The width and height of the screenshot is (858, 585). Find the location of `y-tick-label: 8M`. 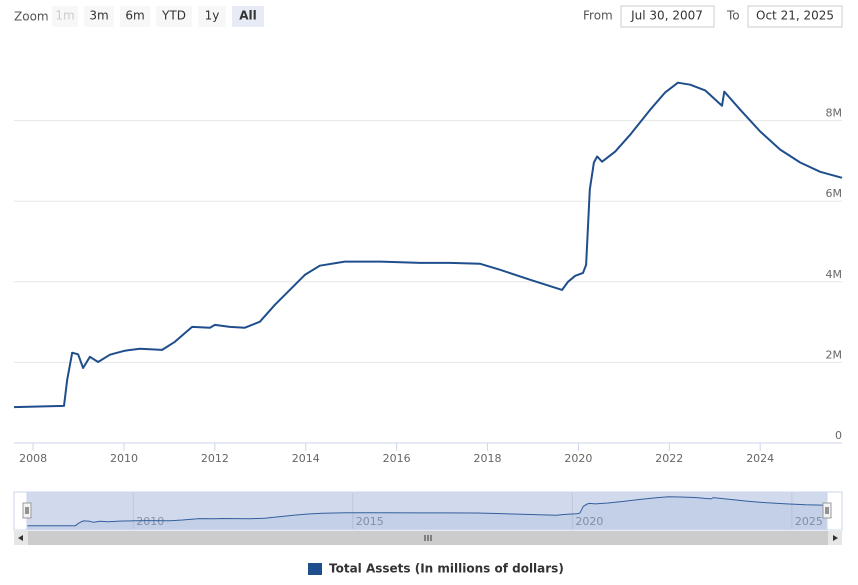

y-tick-label: 8M is located at coordinates (834, 113).